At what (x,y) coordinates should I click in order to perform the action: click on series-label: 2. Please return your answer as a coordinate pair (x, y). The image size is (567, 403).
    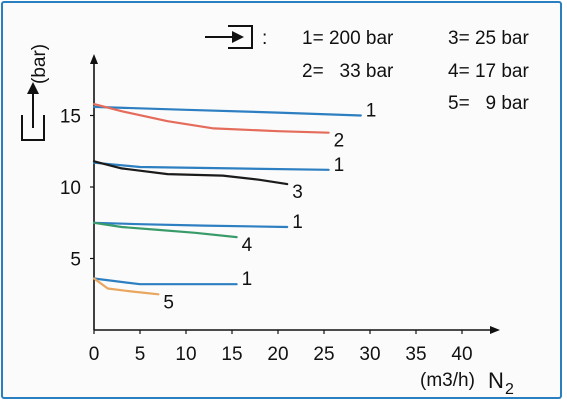
    Looking at the image, I should click on (339, 141).